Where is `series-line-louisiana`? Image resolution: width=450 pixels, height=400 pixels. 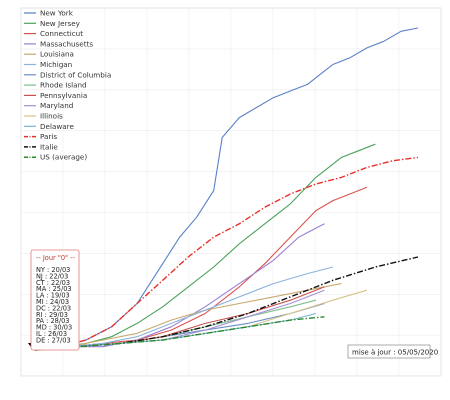 series-line-louisiana is located at coordinates (188, 317).